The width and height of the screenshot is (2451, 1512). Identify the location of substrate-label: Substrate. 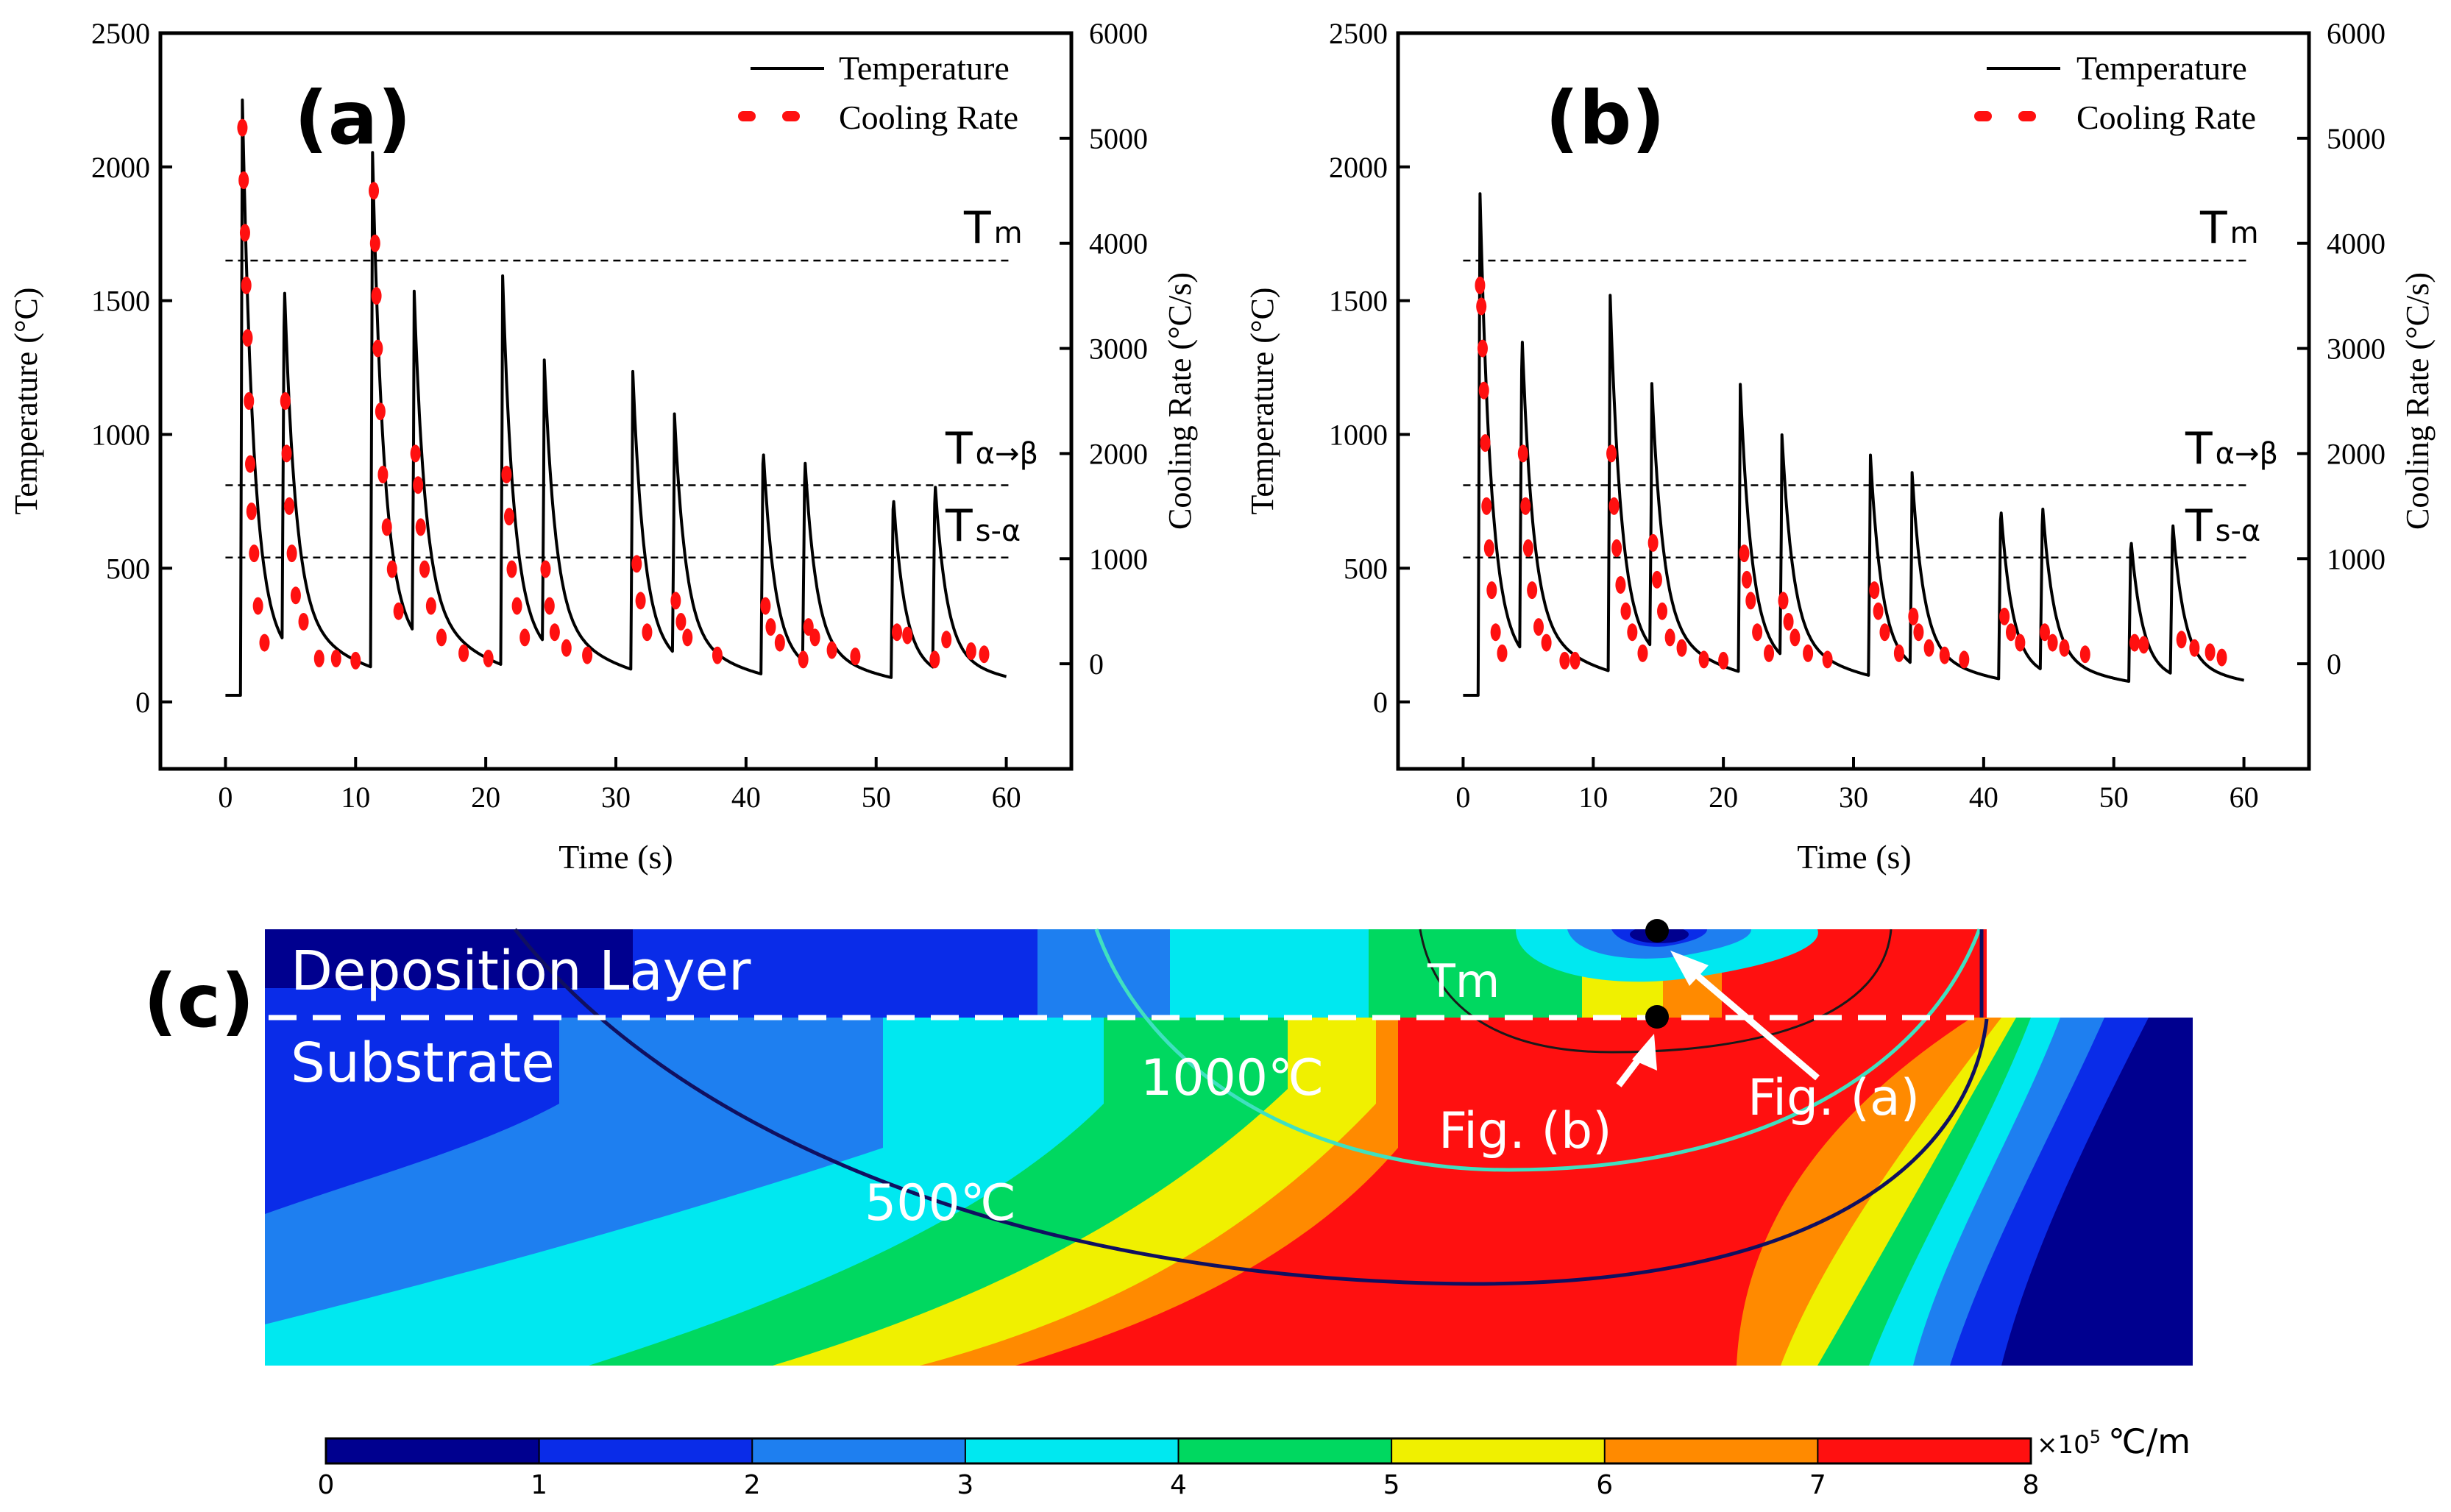
(423, 1063).